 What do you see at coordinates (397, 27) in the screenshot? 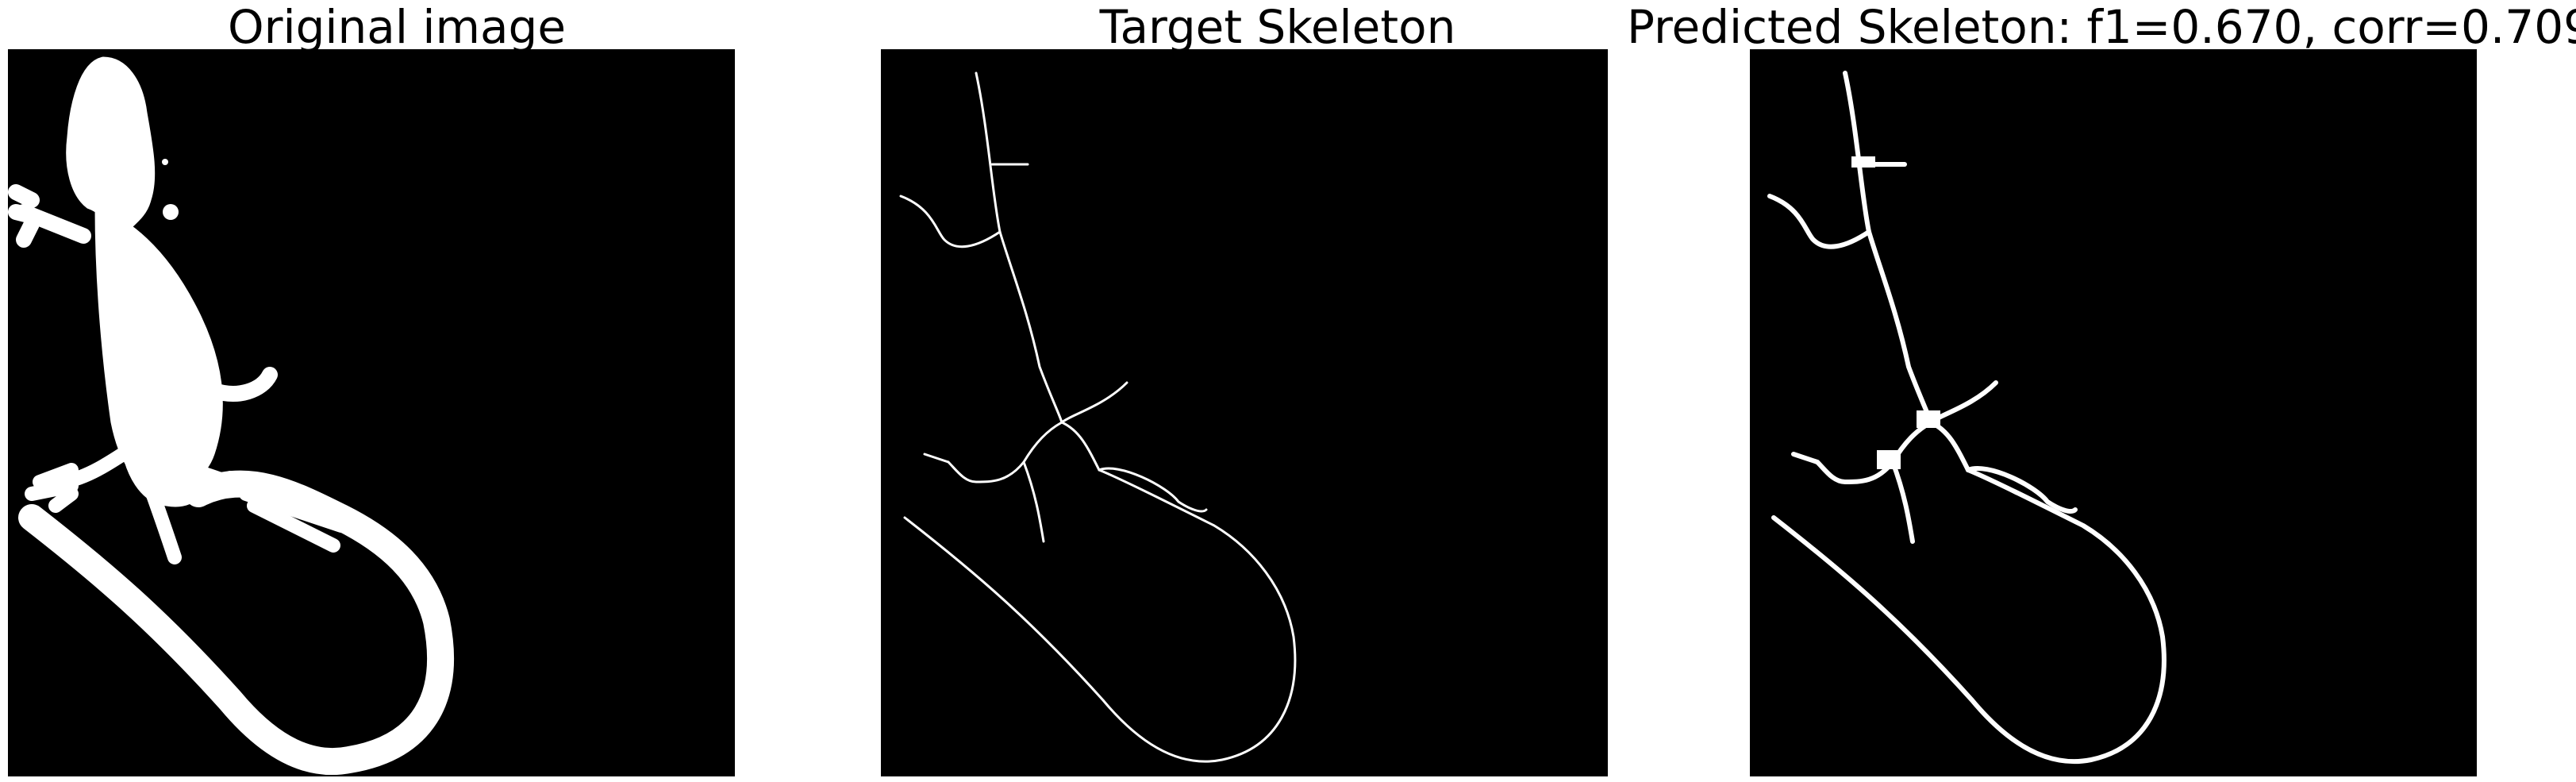
I see `panel-title-original: Original image` at bounding box center [397, 27].